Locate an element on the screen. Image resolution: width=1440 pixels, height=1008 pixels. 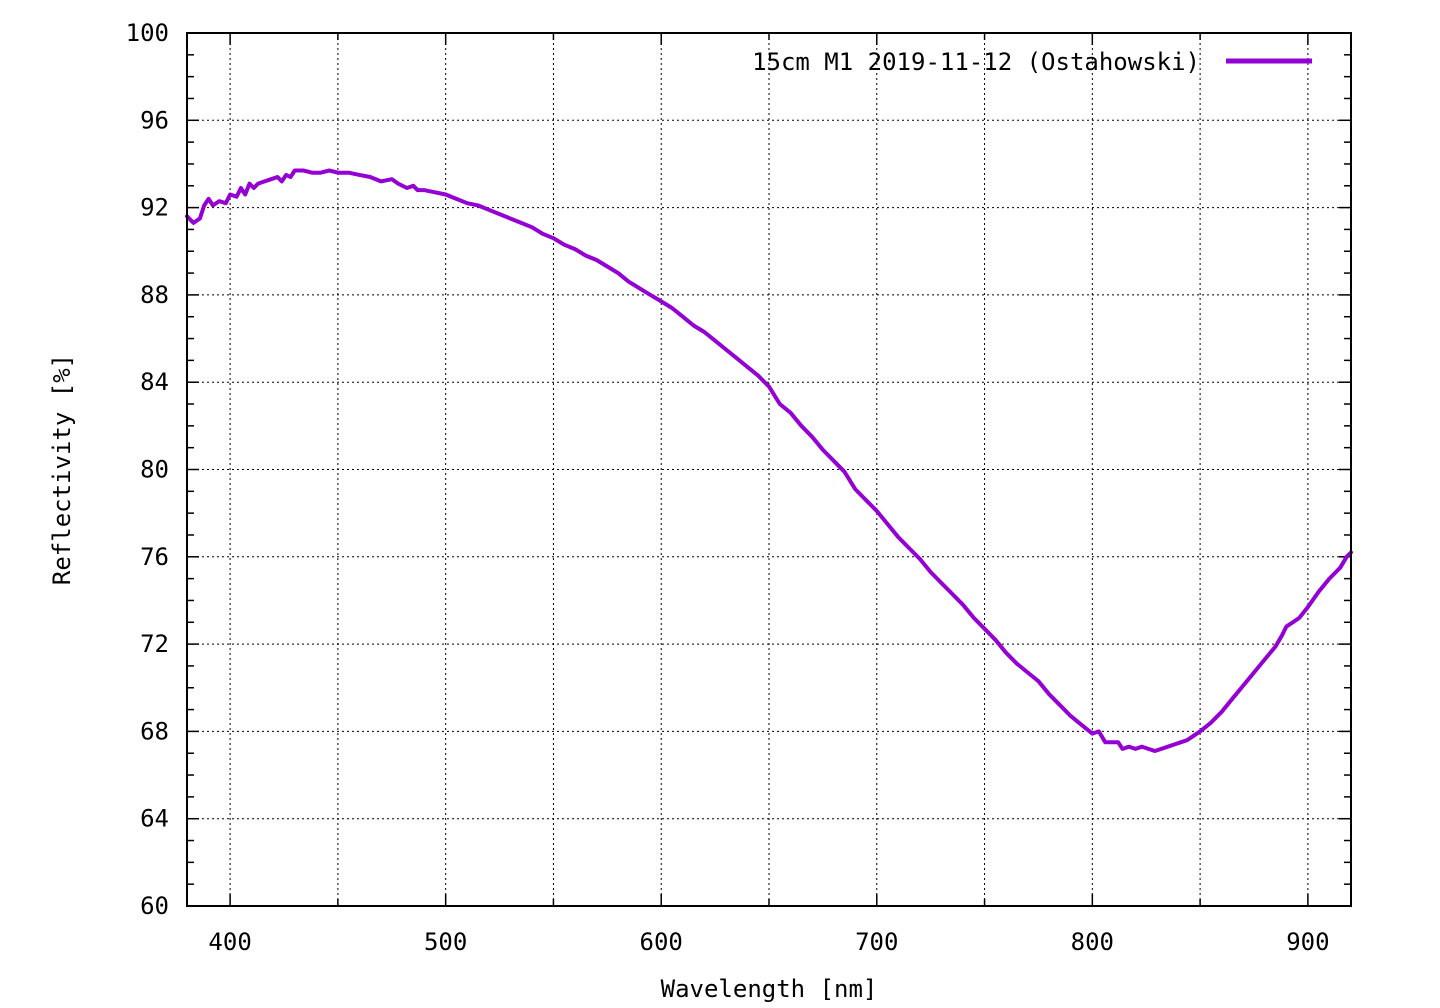
y-axis-title: Reflectivity [%] is located at coordinates (62, 469).